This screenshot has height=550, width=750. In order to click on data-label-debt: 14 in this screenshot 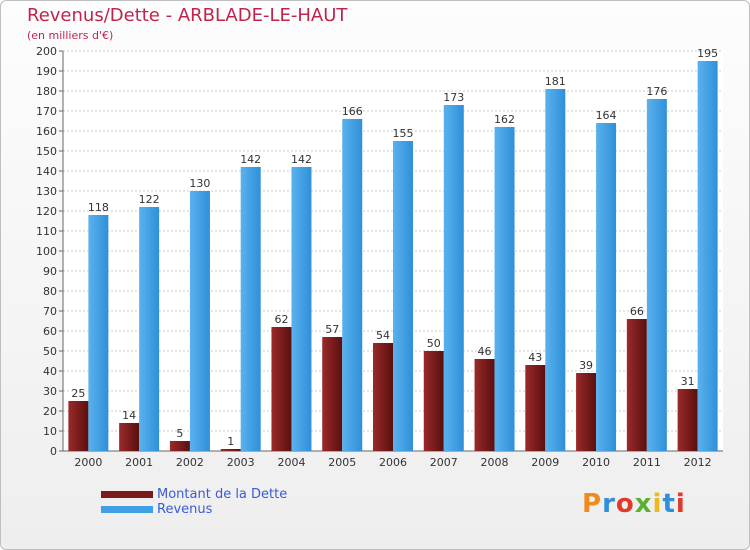, I will do `click(129, 415)`.